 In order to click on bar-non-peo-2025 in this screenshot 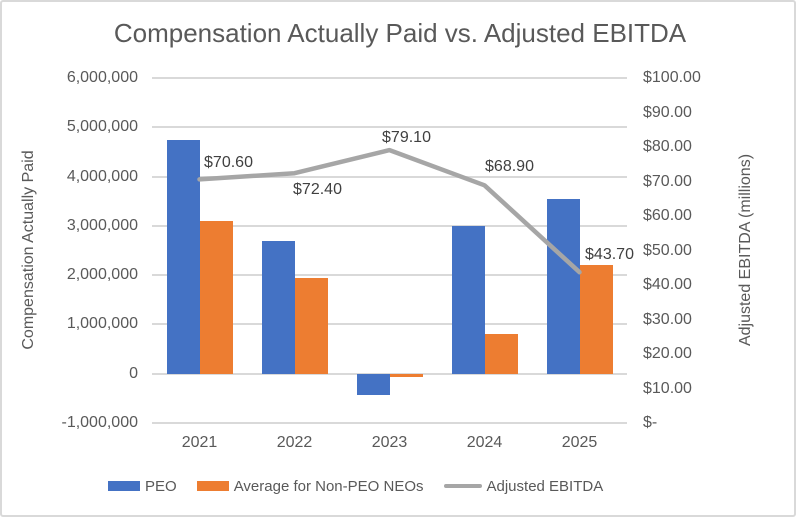, I will do `click(596, 319)`.